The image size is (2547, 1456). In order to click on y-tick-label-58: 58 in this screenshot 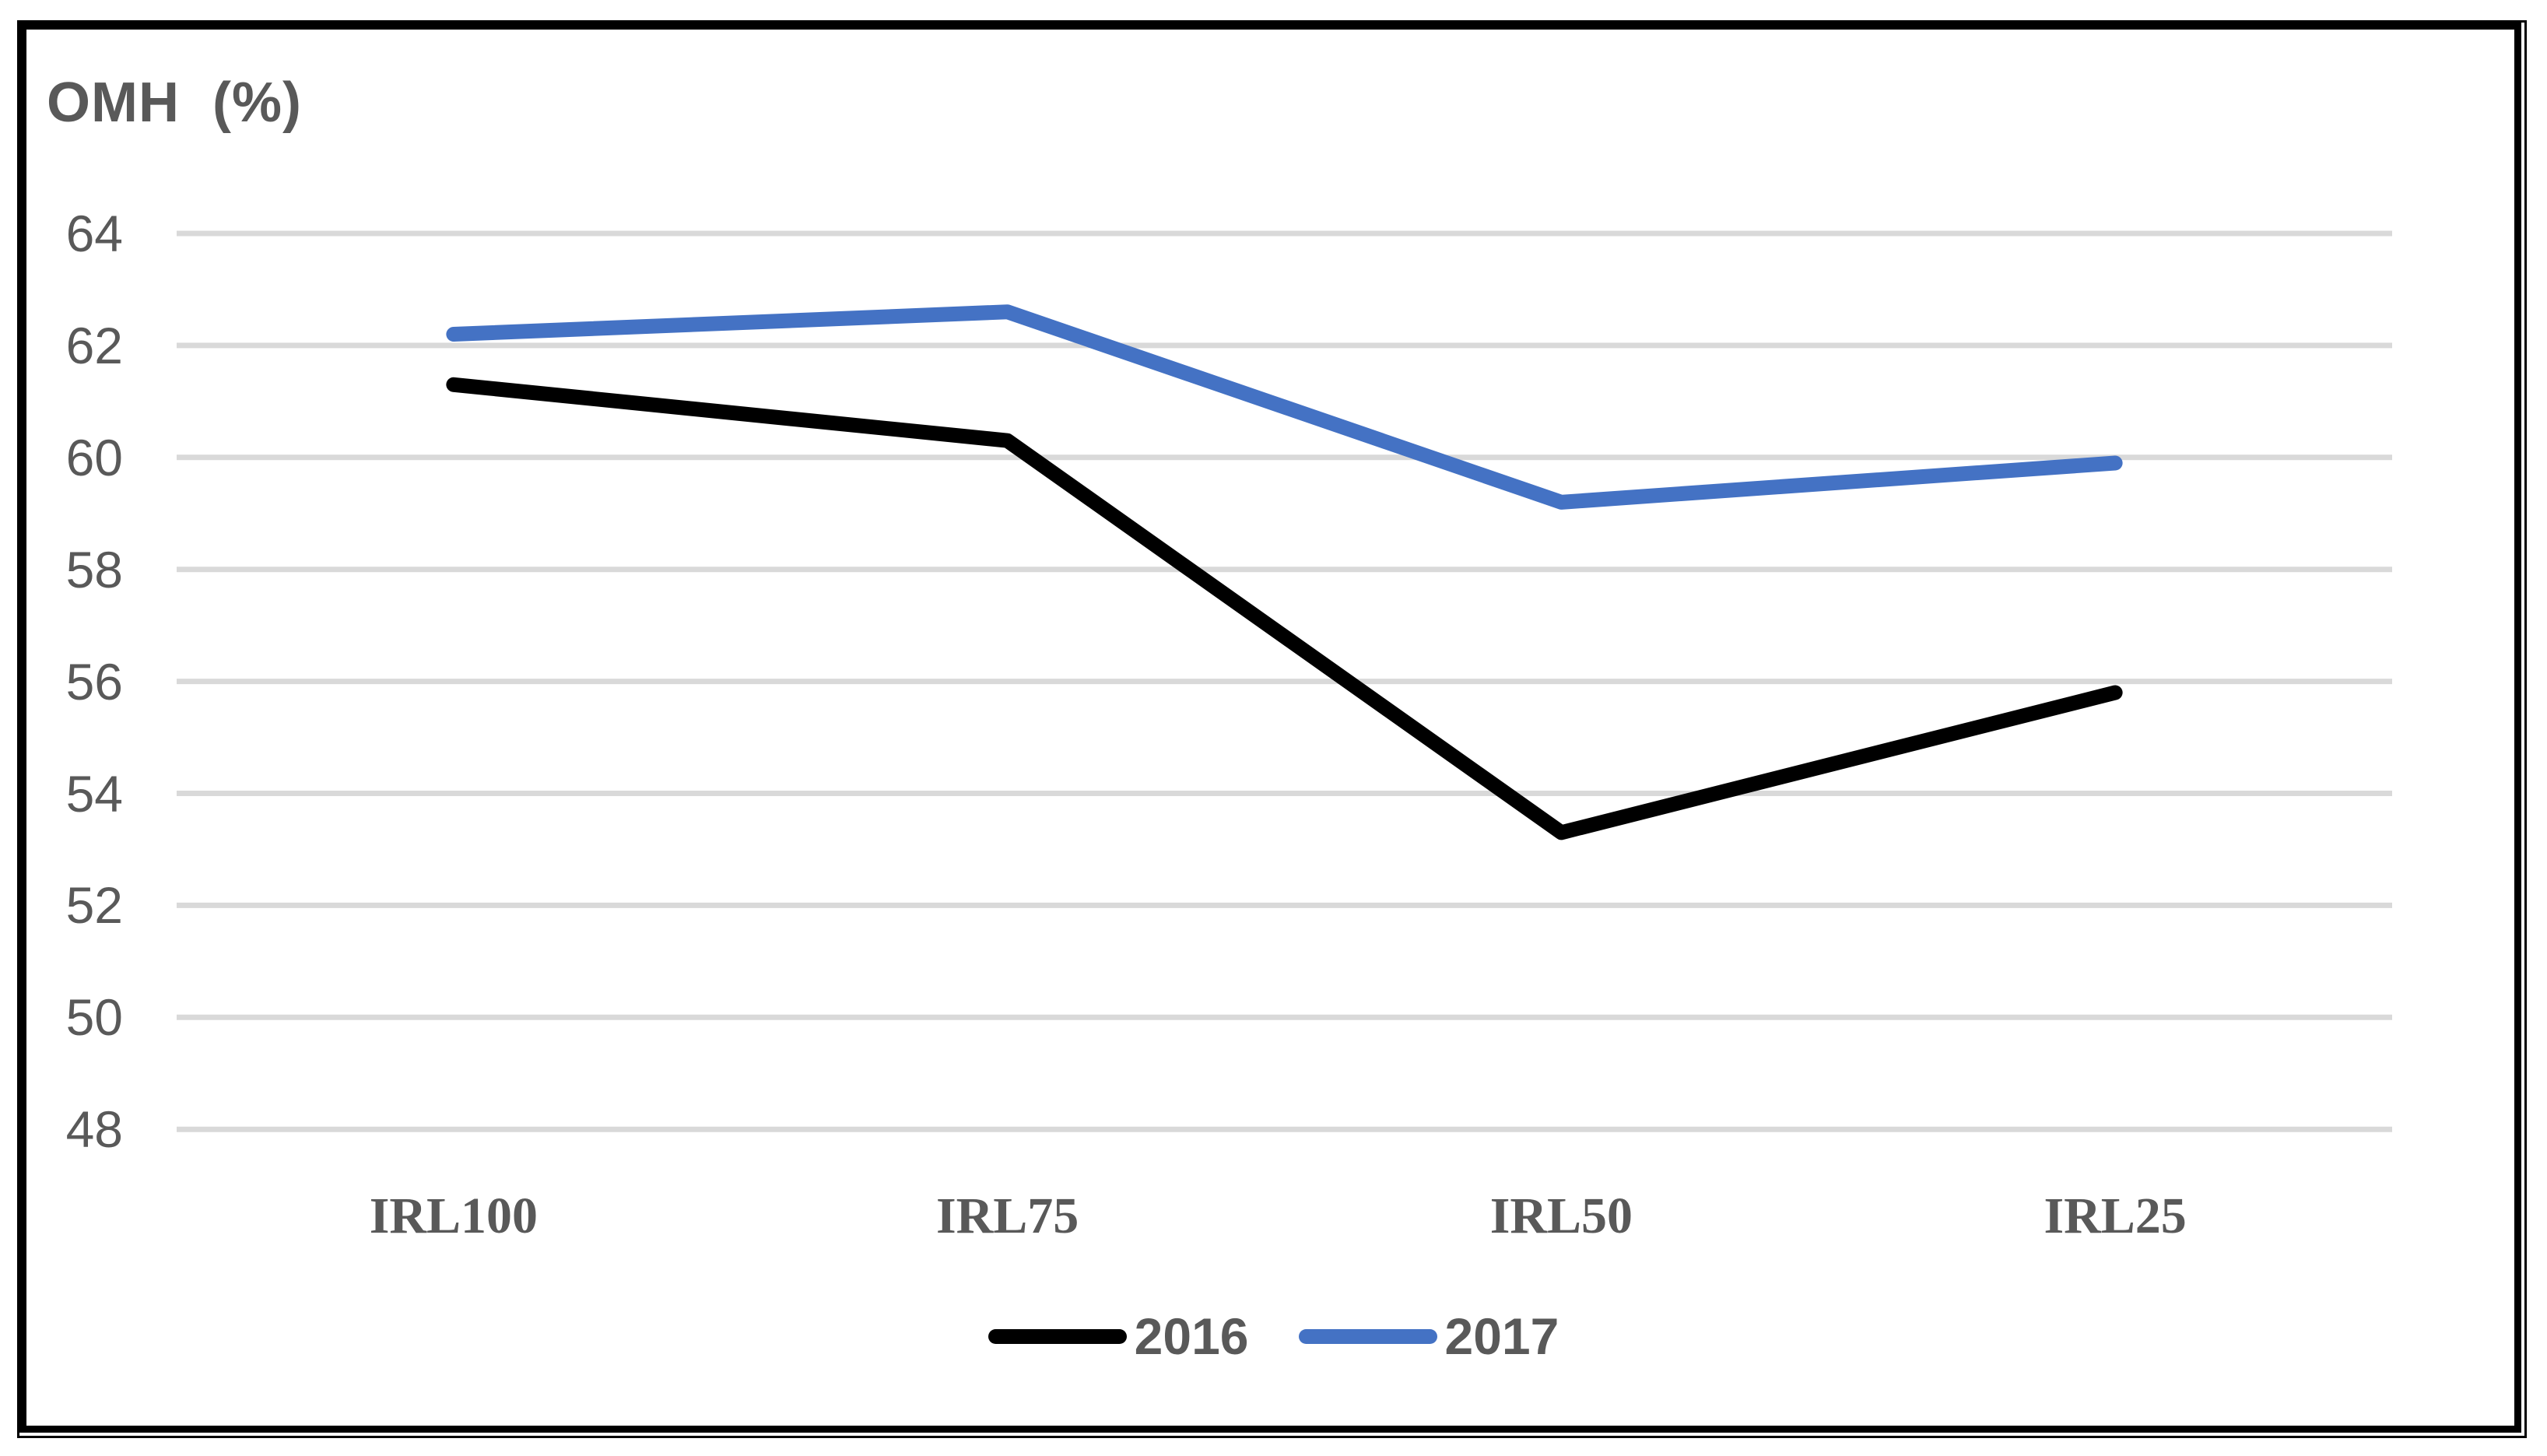, I will do `click(94, 569)`.